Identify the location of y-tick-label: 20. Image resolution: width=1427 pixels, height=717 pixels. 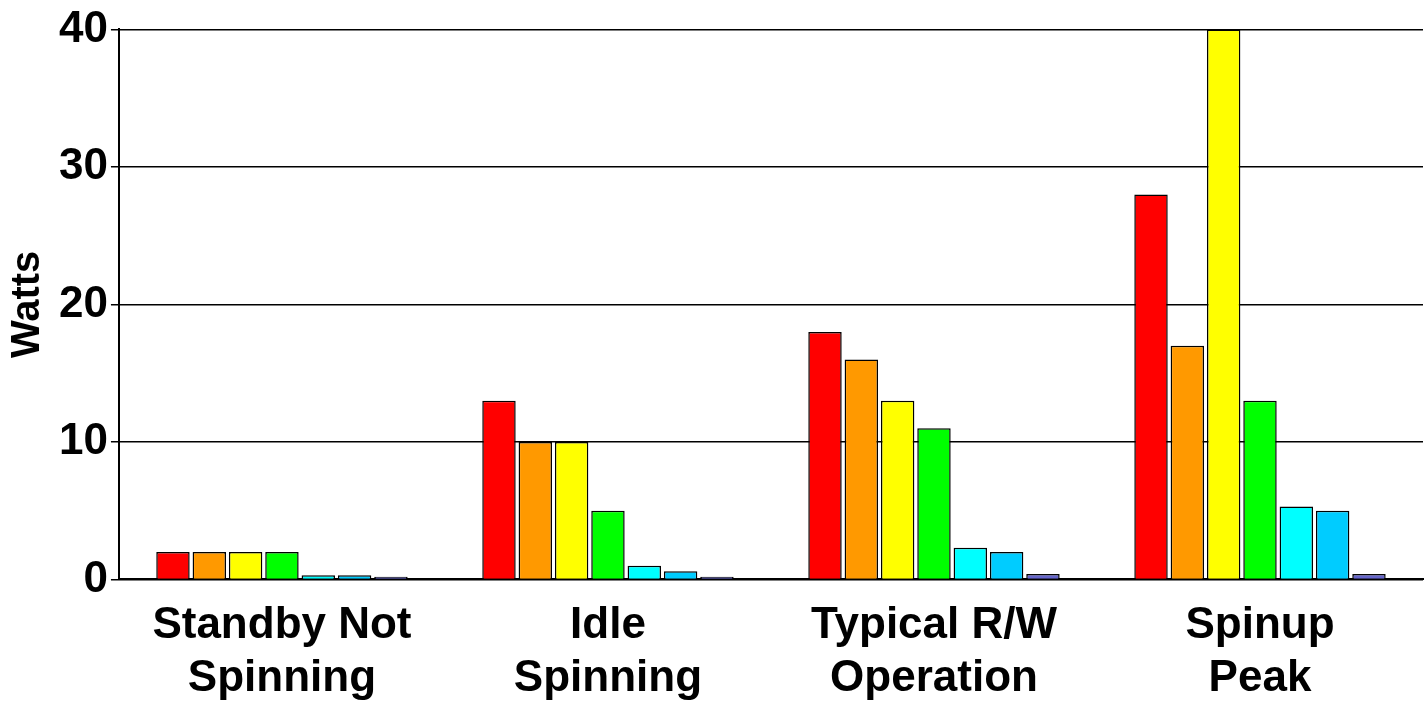
(83, 301).